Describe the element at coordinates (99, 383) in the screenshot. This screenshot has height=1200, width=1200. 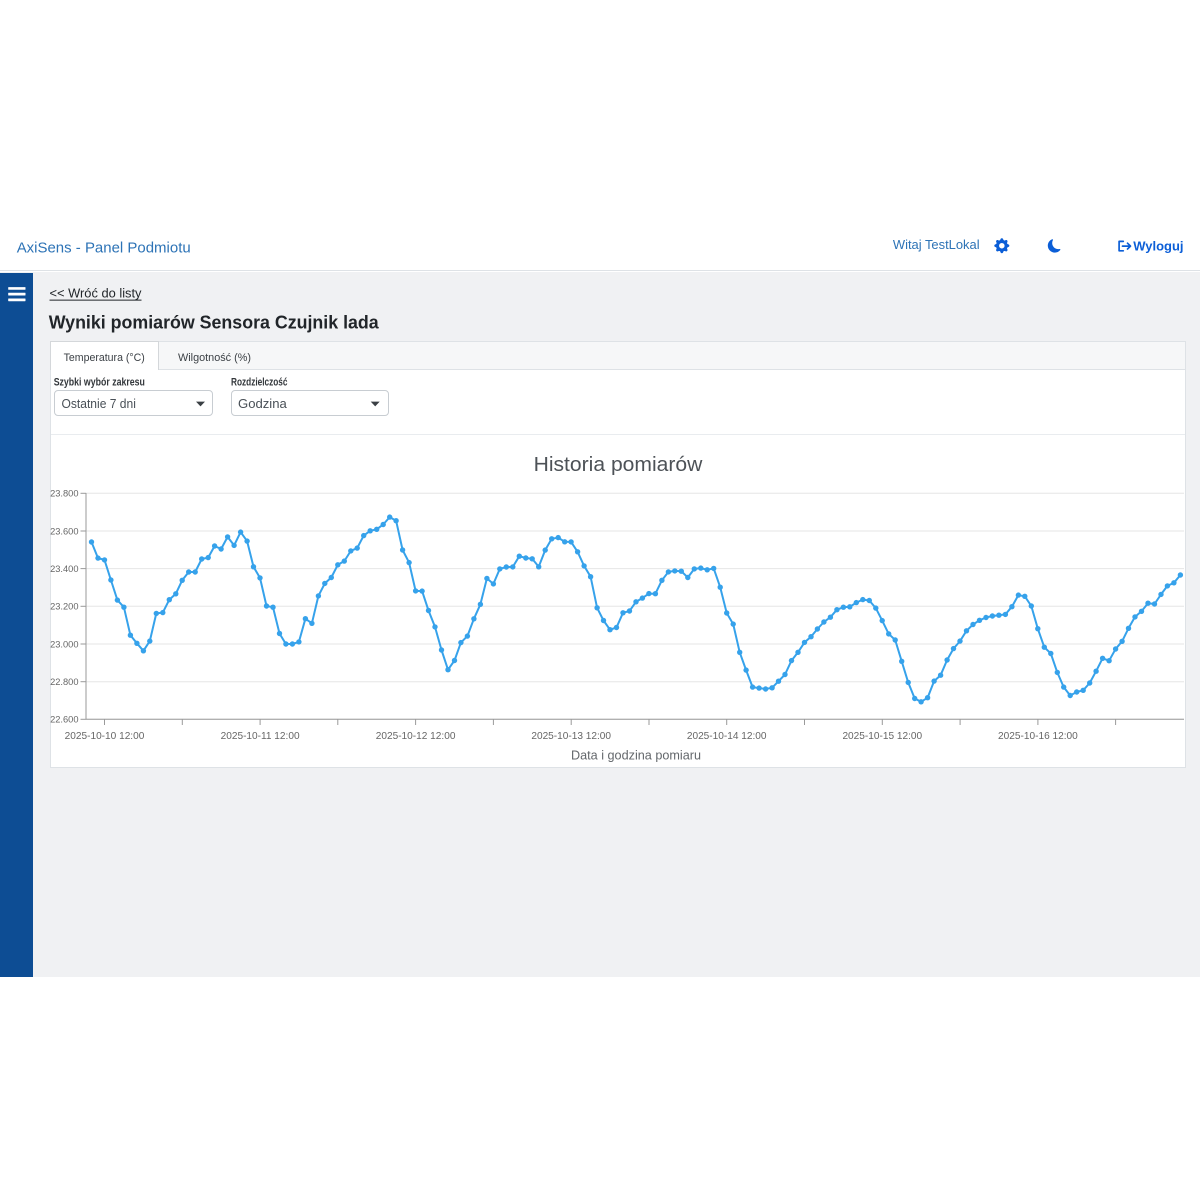
I see `svg-text: Szybki wybór zakresu` at that location.